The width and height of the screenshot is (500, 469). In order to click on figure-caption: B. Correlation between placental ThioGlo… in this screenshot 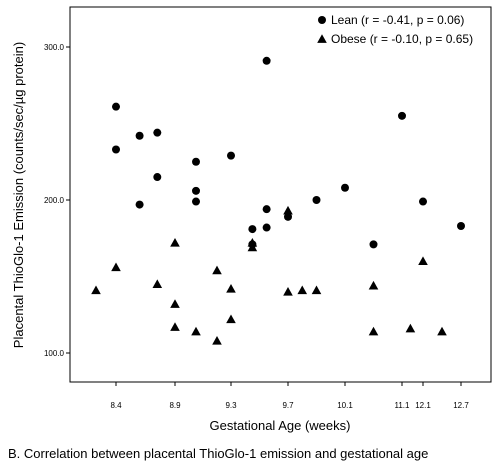, I will do `click(218, 453)`.